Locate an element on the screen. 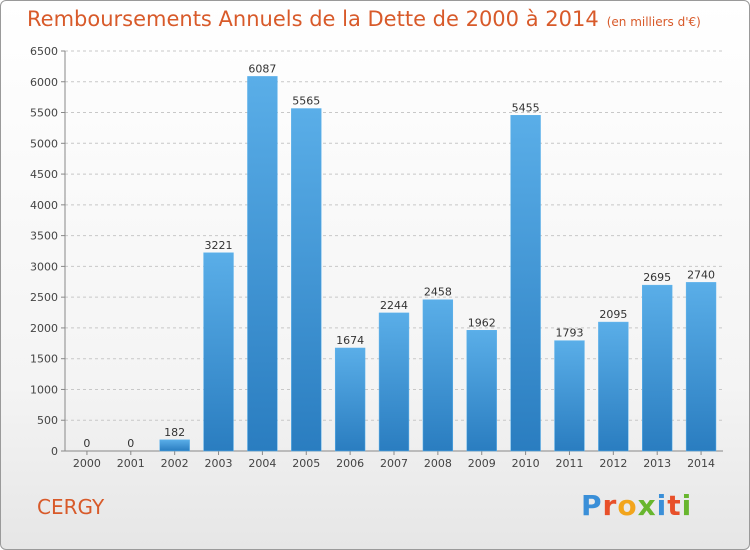 The image size is (750, 550). y-tick-label: 1500 is located at coordinates (44, 359).